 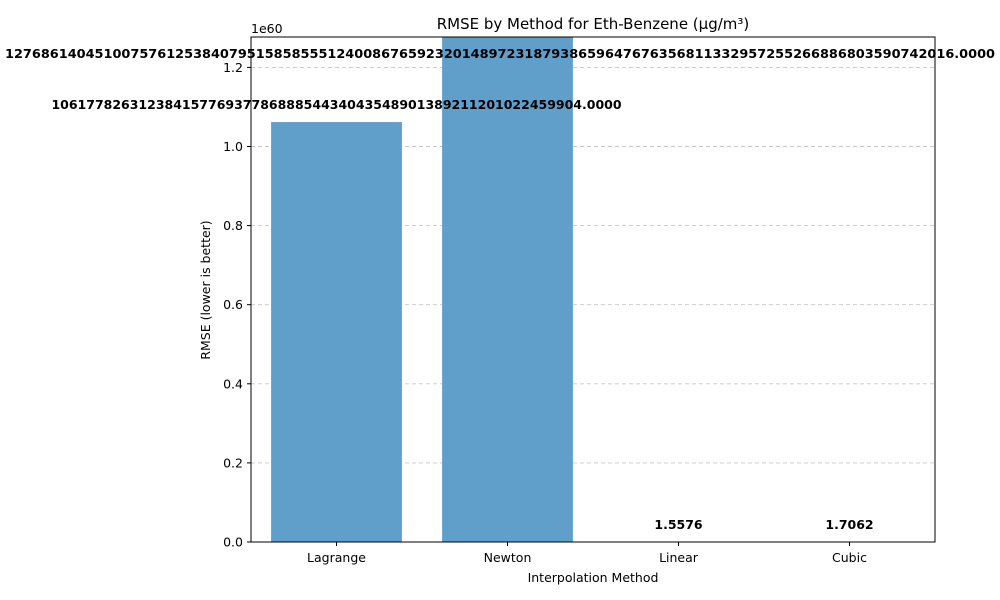 What do you see at coordinates (233, 225) in the screenshot?
I see `y-tick-label: 0.8` at bounding box center [233, 225].